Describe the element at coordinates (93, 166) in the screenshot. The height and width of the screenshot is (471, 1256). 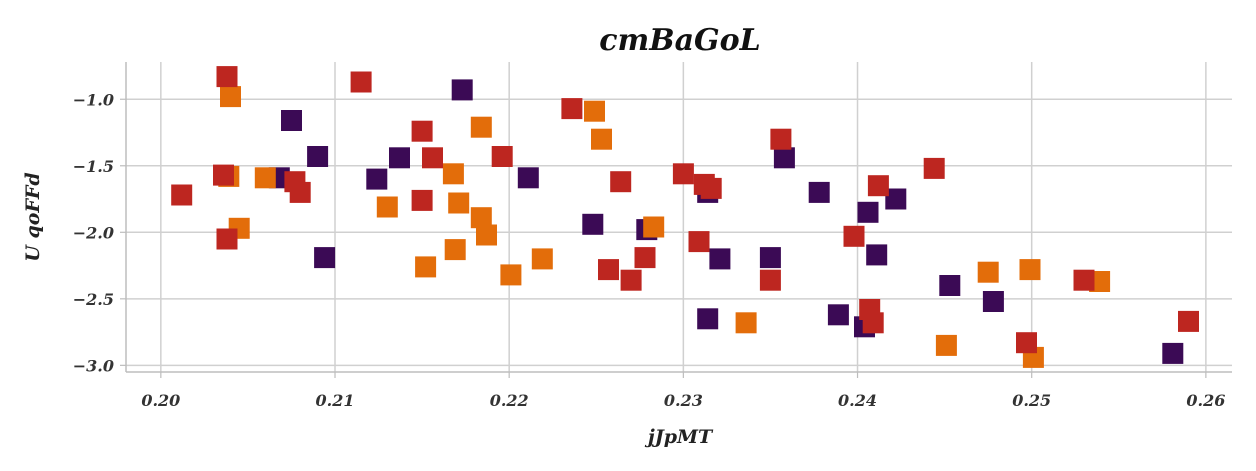
I see `y-tick-label: −1.5` at that location.